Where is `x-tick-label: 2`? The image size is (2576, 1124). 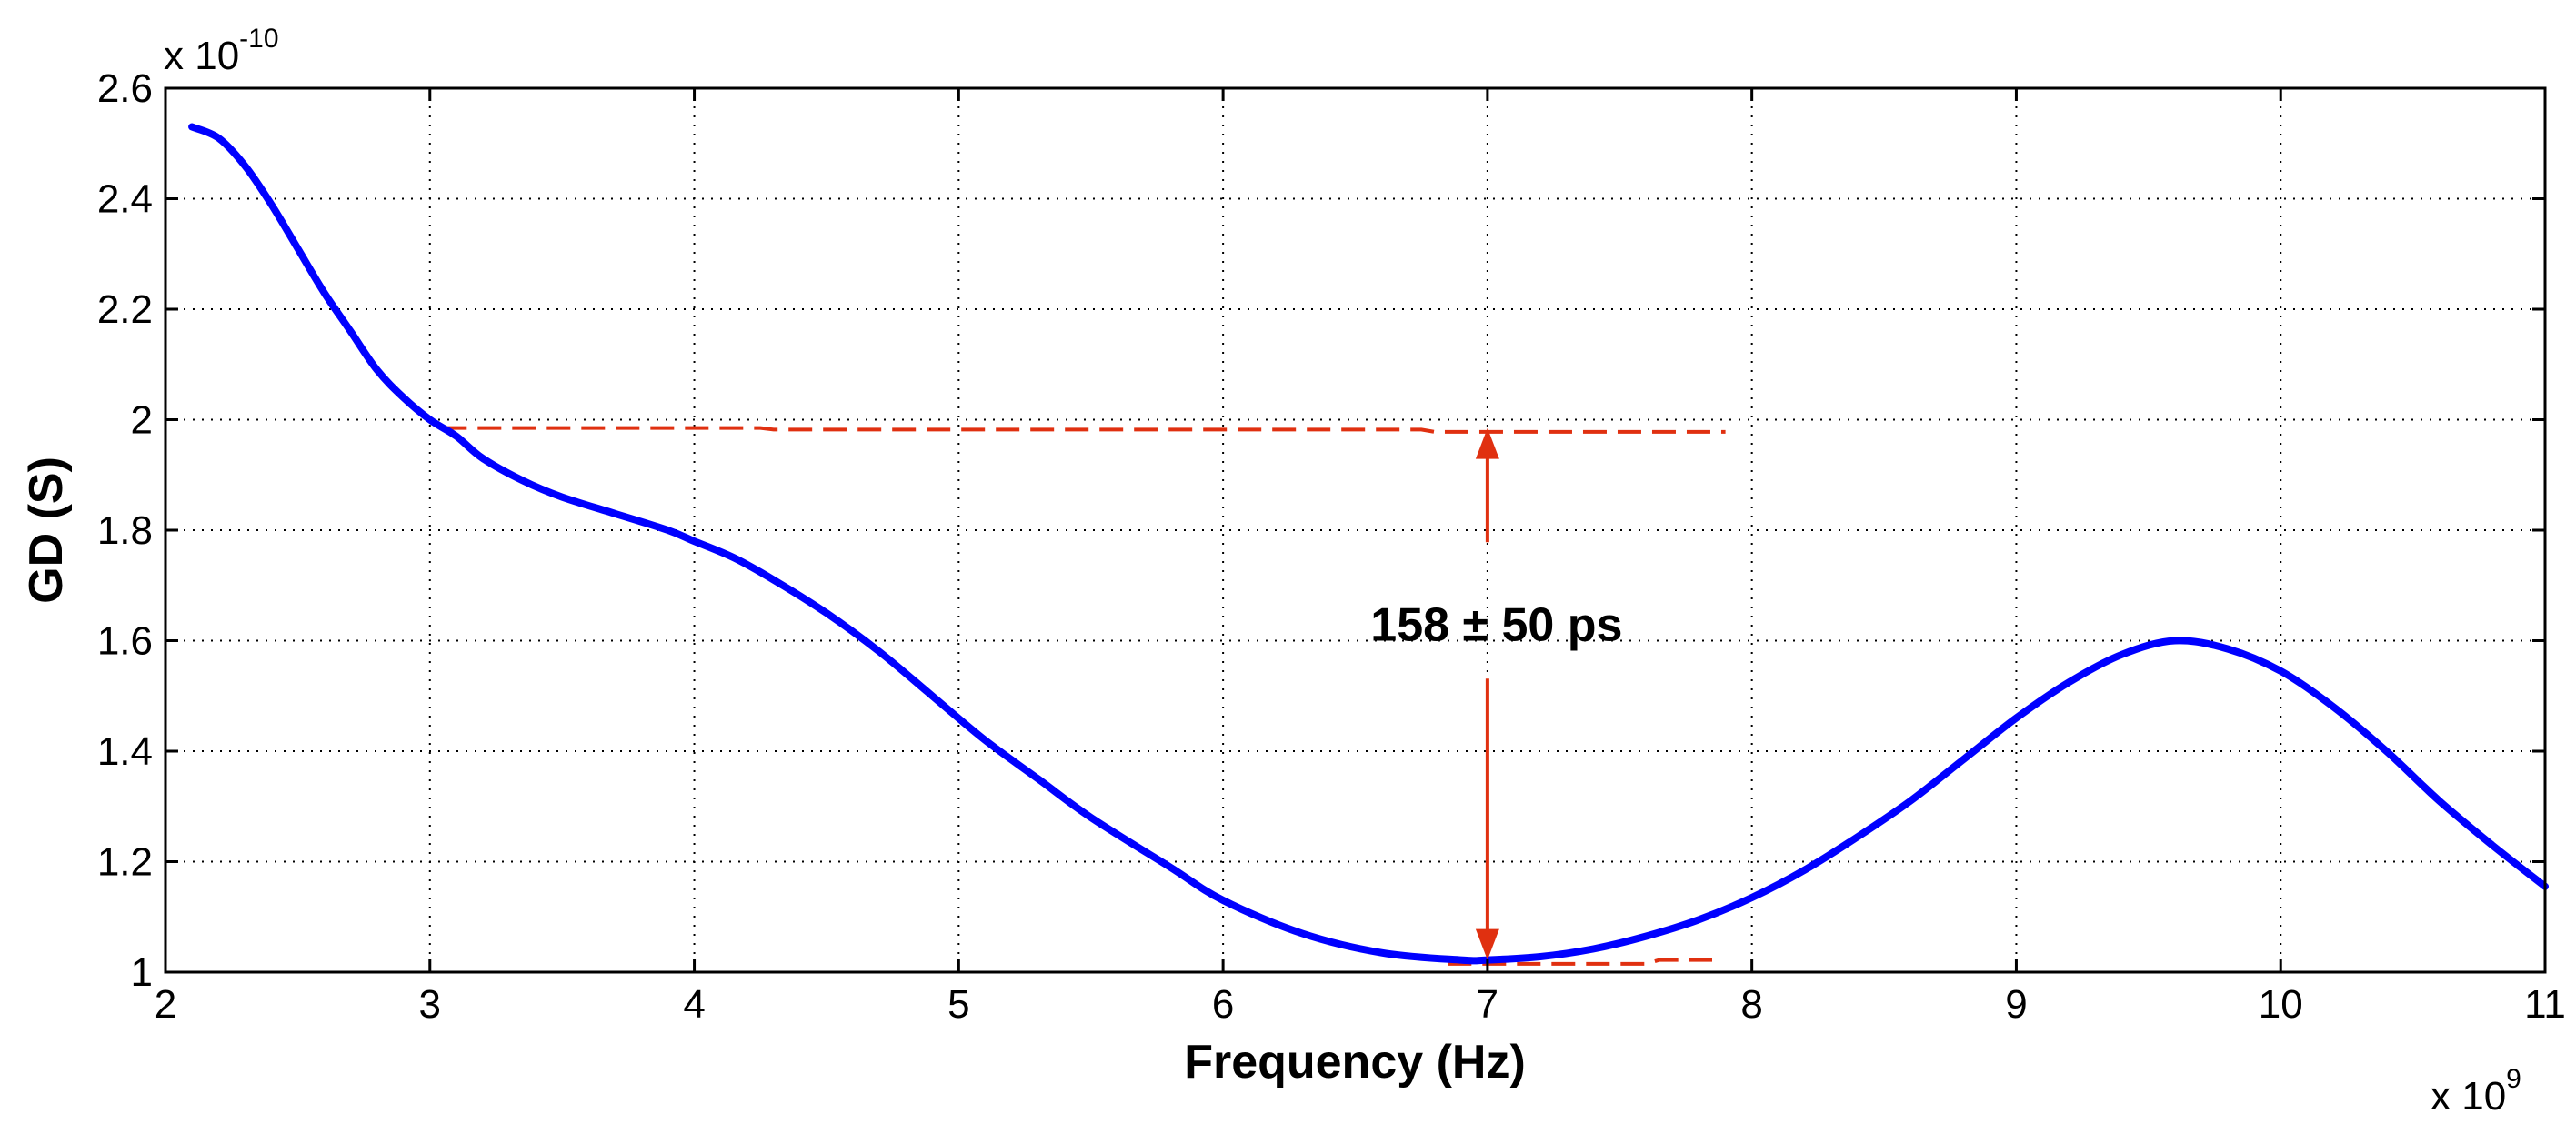
x-tick-label: 2 is located at coordinates (165, 1004).